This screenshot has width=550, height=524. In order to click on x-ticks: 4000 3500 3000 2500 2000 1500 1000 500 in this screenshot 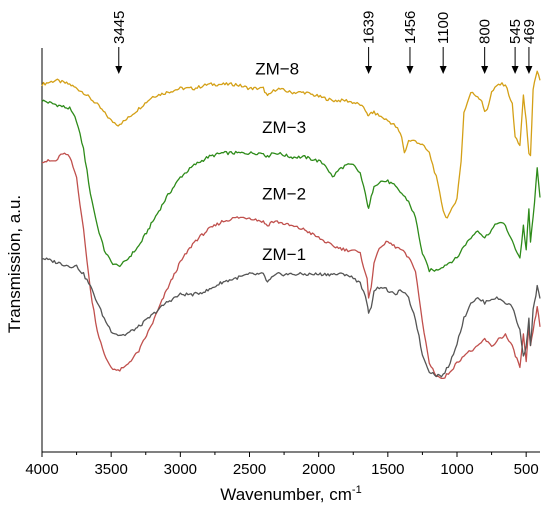, I will do `click(282, 465)`.